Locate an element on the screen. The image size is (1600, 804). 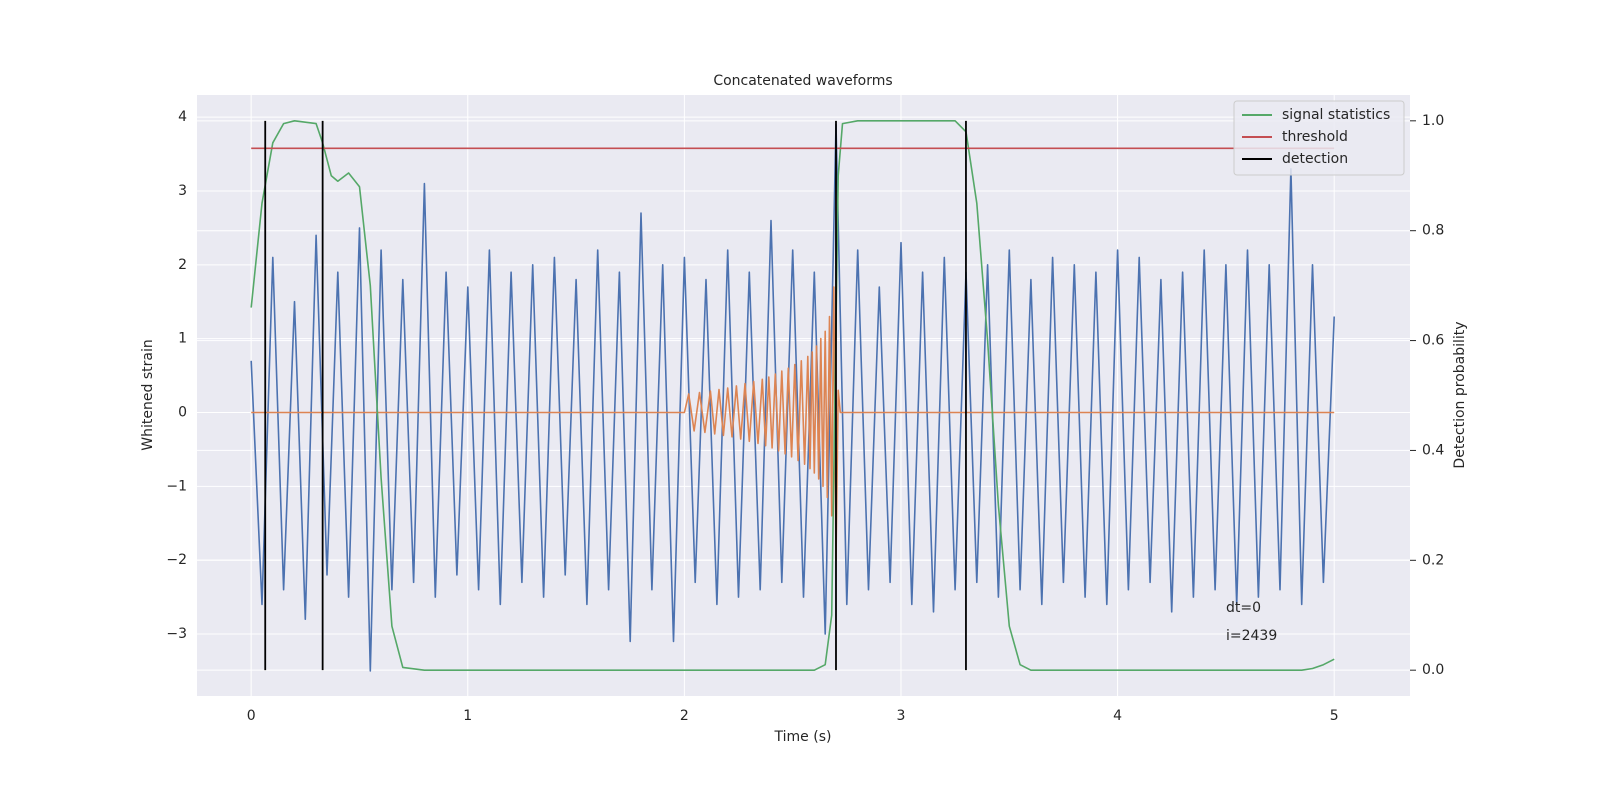
y-tick-label: 2 is located at coordinates (182, 265).